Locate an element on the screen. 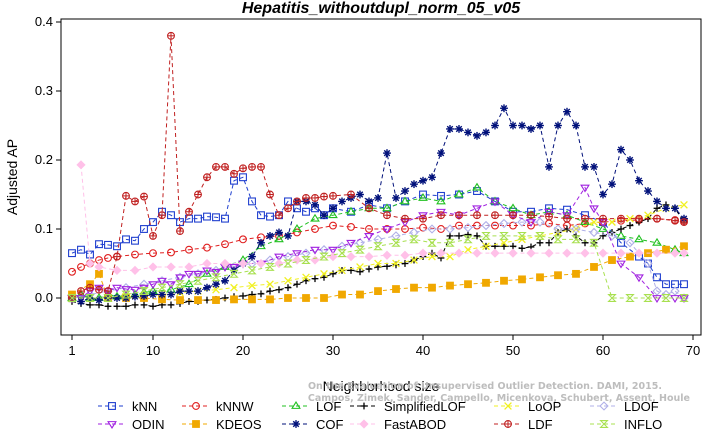 The width and height of the screenshot is (703, 434). legend-item-inflo: INFLO is located at coordinates (626, 424).